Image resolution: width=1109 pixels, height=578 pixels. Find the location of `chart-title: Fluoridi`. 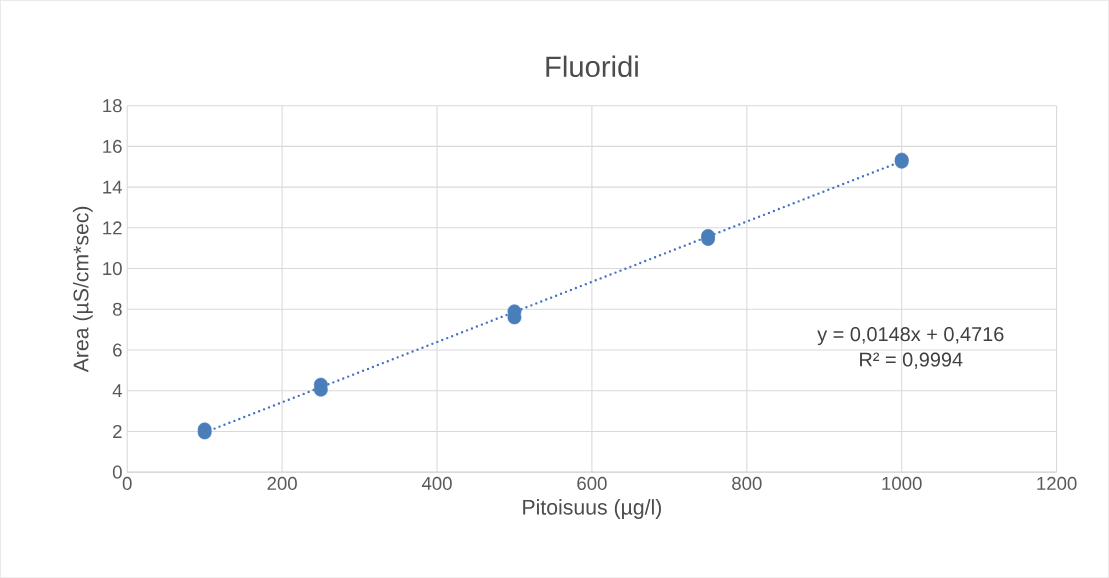

chart-title: Fluoridi is located at coordinates (592, 66).